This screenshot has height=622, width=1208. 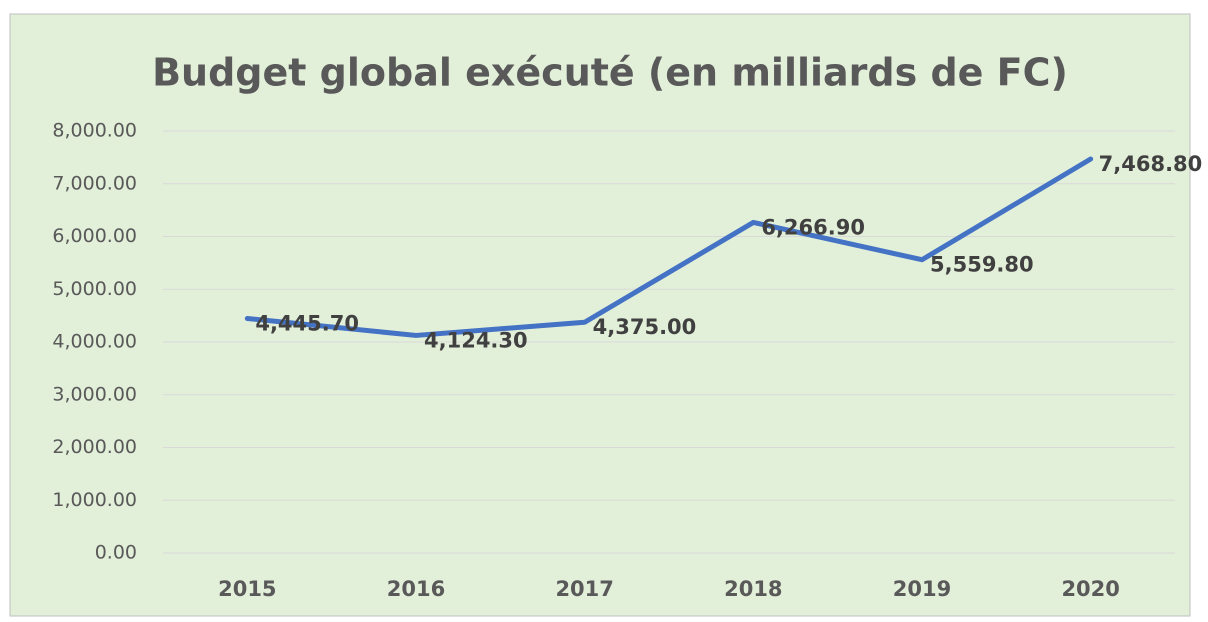 I want to click on y-tick-label: 6,000.00, so click(x=94, y=236).